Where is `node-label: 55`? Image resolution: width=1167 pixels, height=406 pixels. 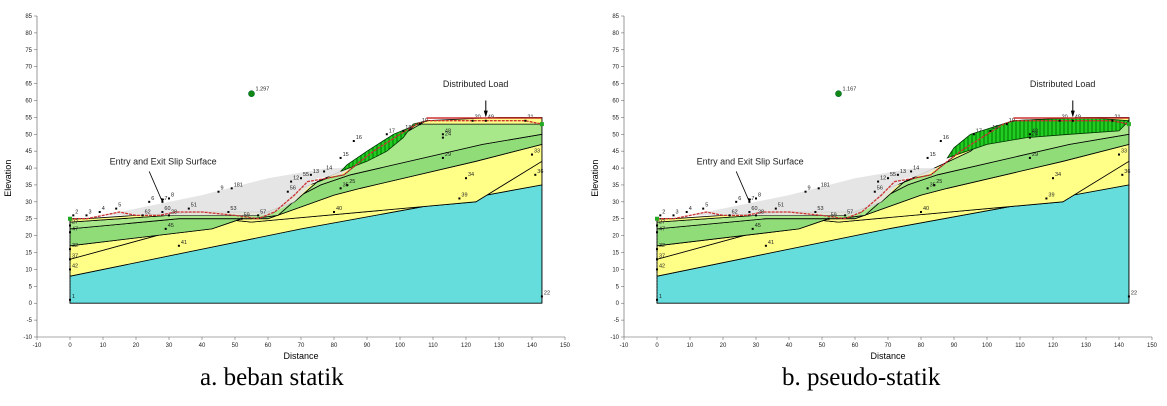
node-label: 55 is located at coordinates (893, 175).